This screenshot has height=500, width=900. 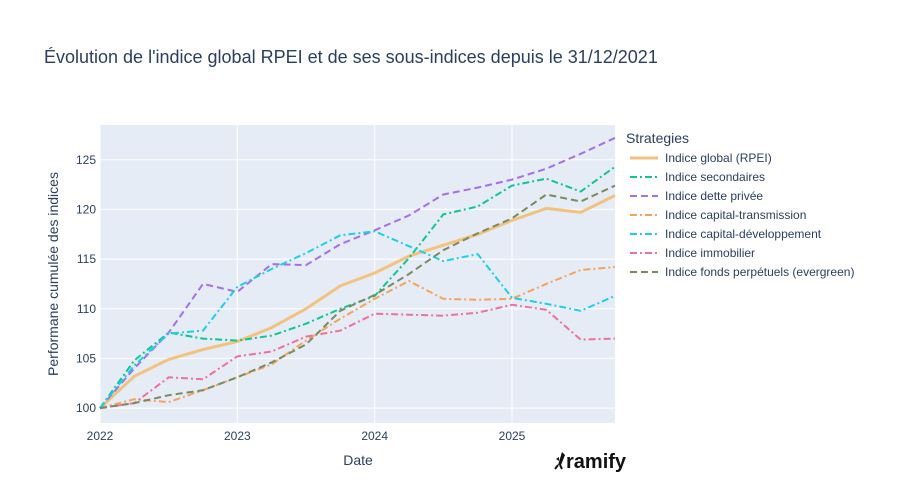 What do you see at coordinates (559, 461) in the screenshot?
I see `rocket-icon` at bounding box center [559, 461].